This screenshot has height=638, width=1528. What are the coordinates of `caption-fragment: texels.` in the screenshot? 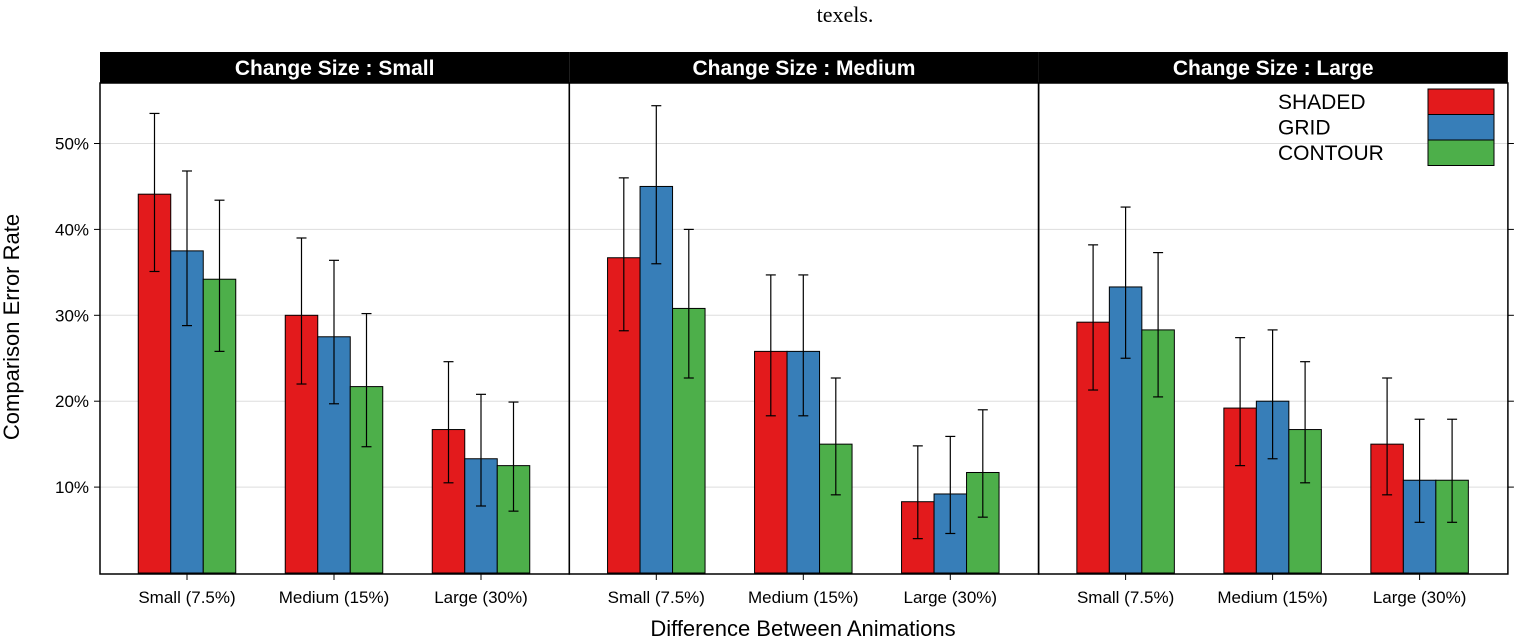 It's located at (845, 14).